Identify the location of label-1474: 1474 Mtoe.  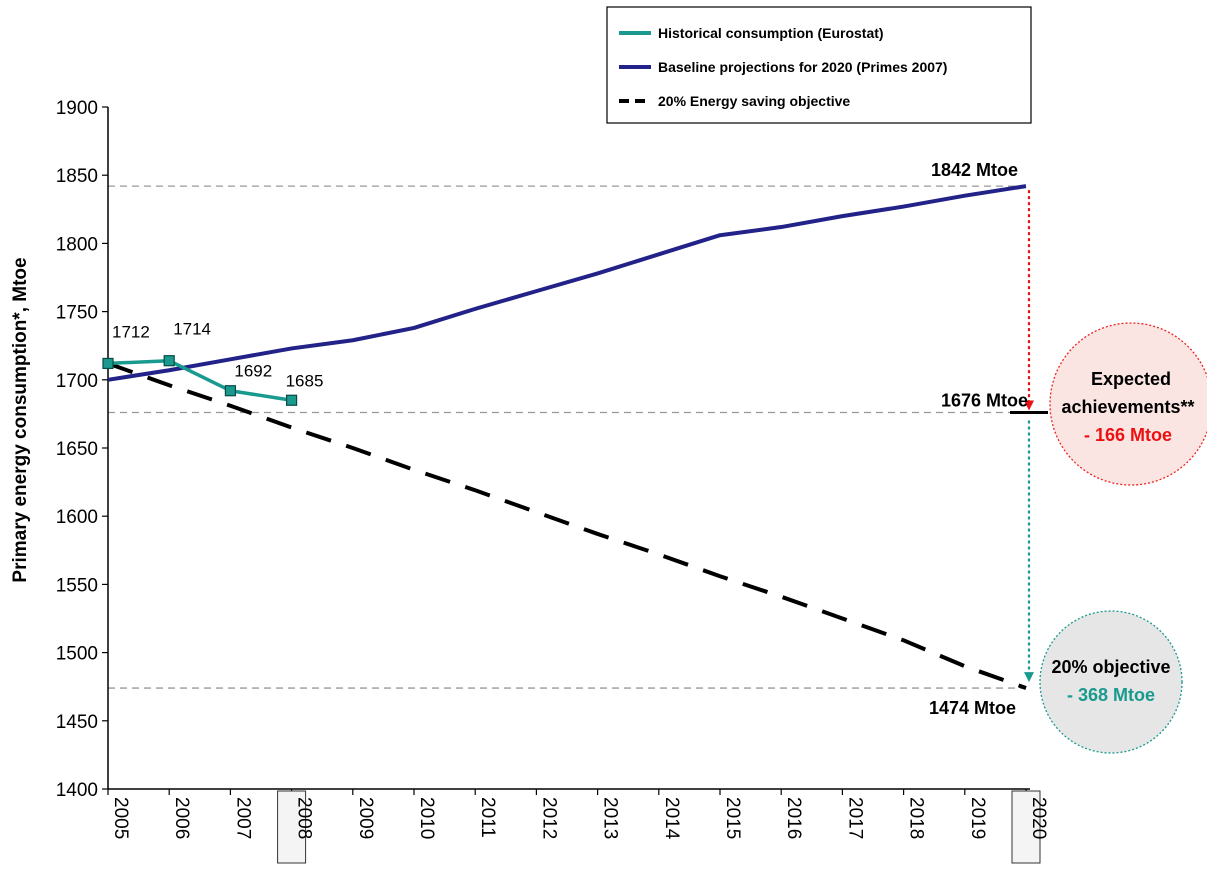
(972, 708).